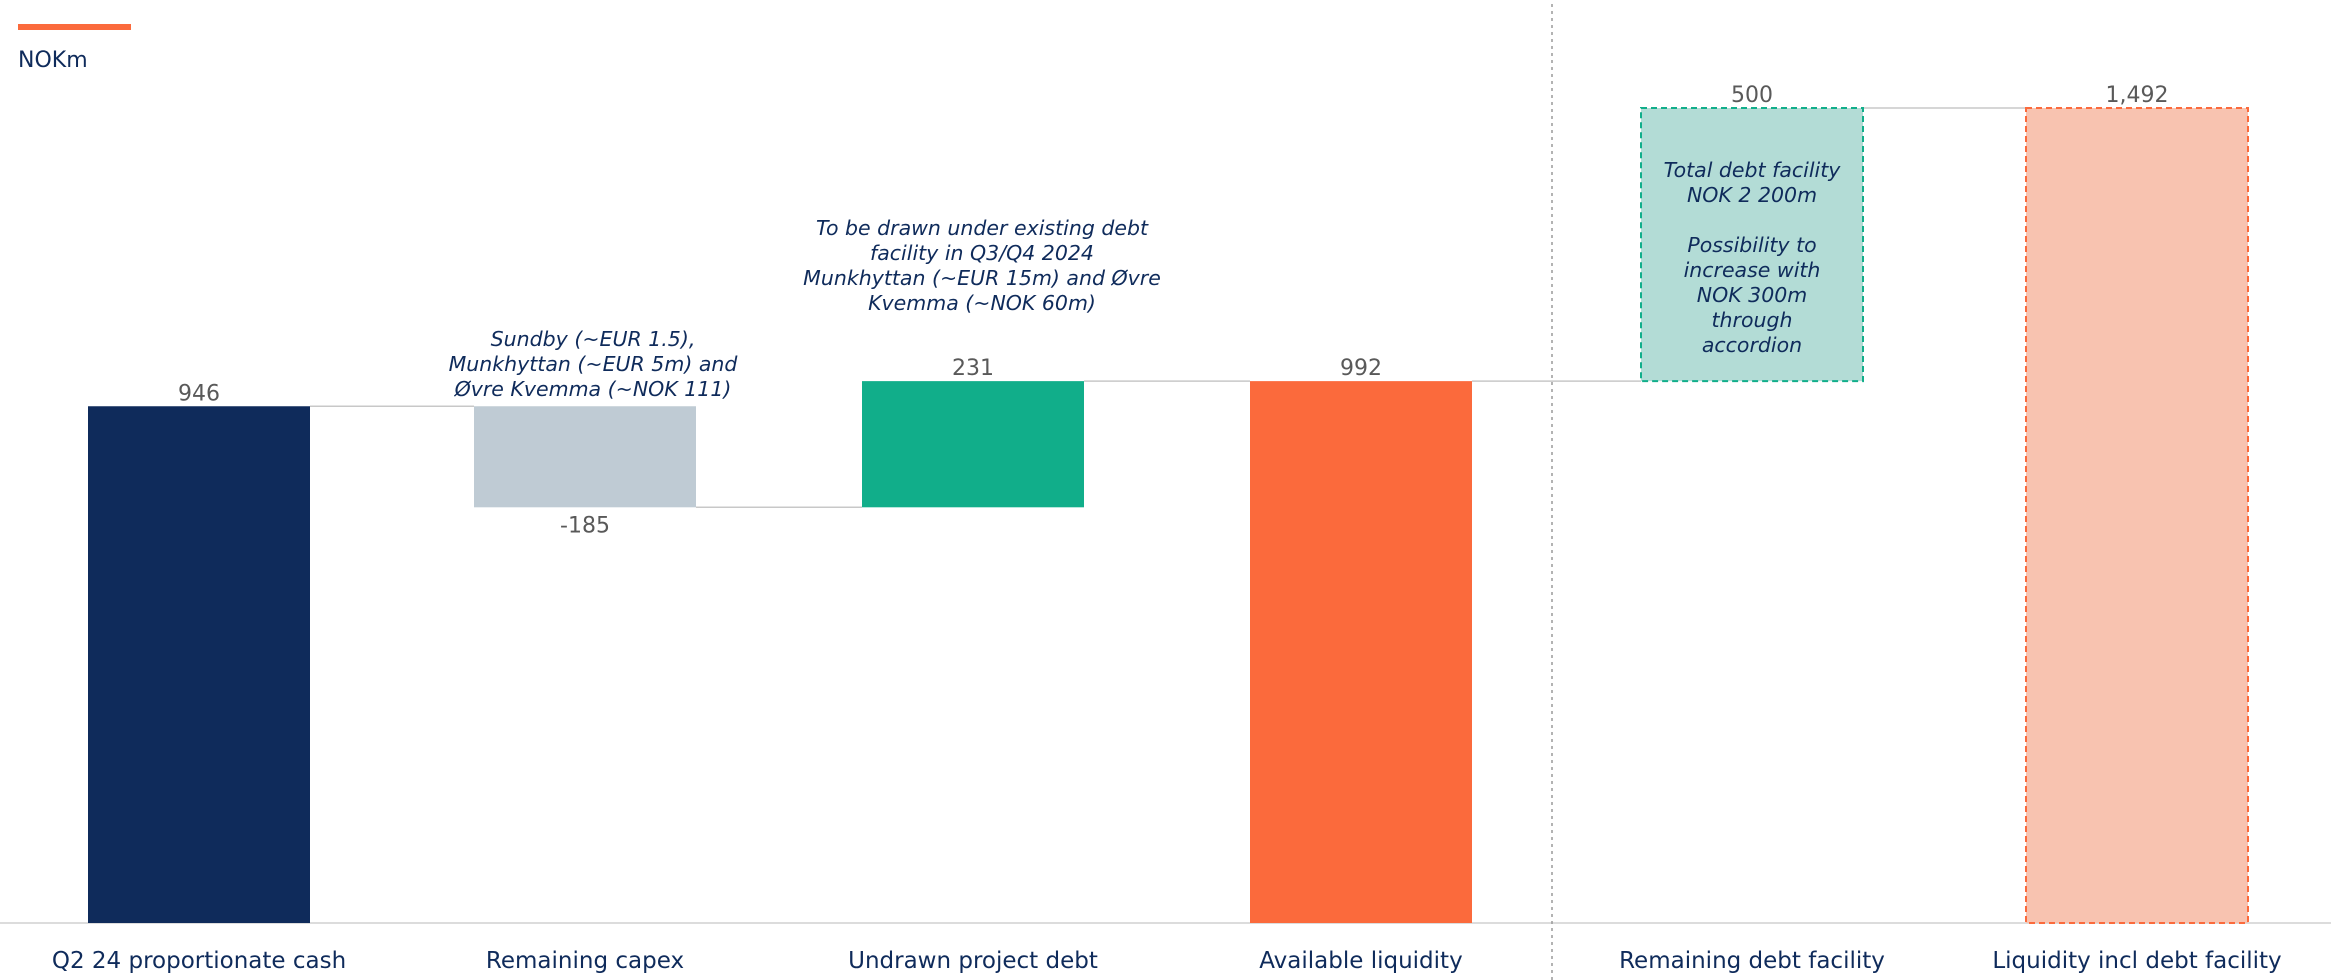 The width and height of the screenshot is (2331, 980). I want to click on accent-line, so click(74, 27).